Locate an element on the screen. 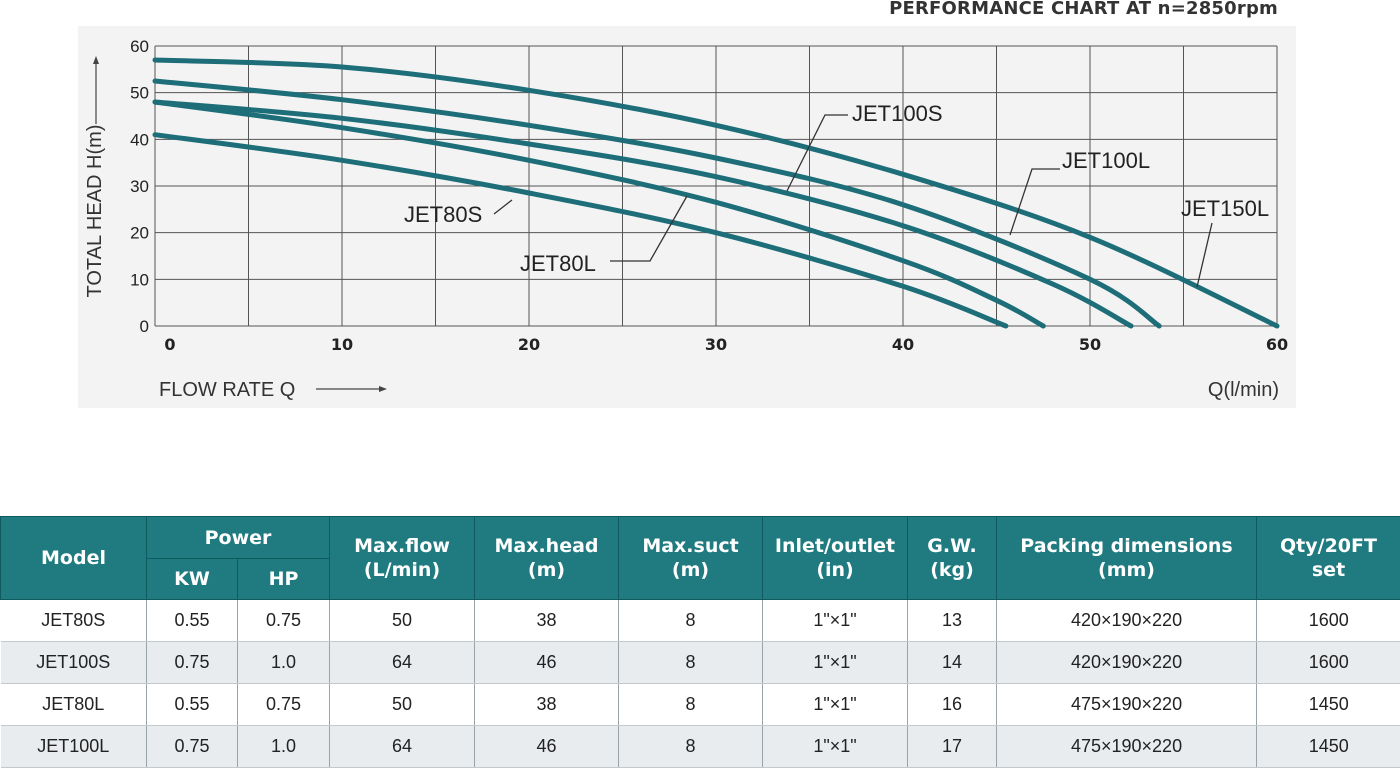 The width and height of the screenshot is (1400, 771). x-tick-label: 40 is located at coordinates (903, 344).